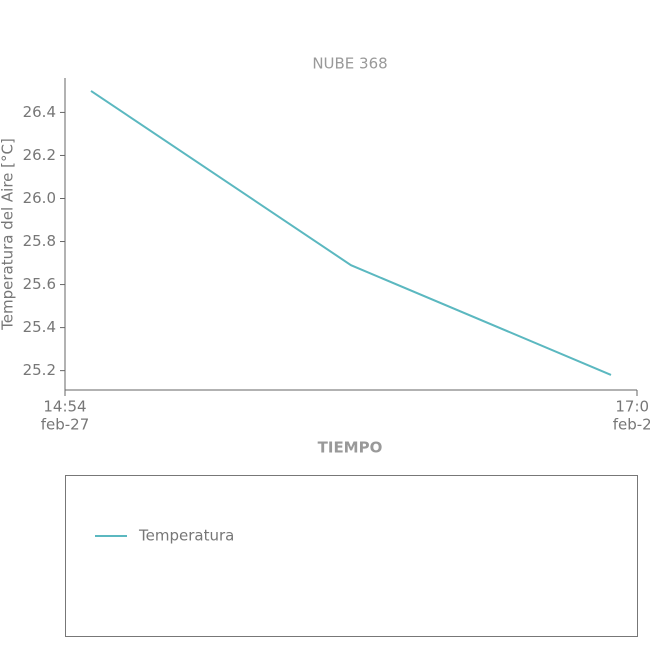 The width and height of the screenshot is (650, 650). I want to click on y-tick-label: 25.2, so click(39, 370).